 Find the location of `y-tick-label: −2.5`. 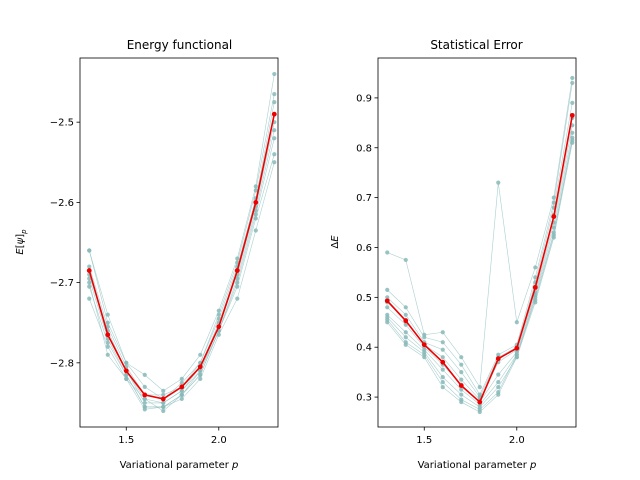

y-tick-label: −2.5 is located at coordinates (62, 123).